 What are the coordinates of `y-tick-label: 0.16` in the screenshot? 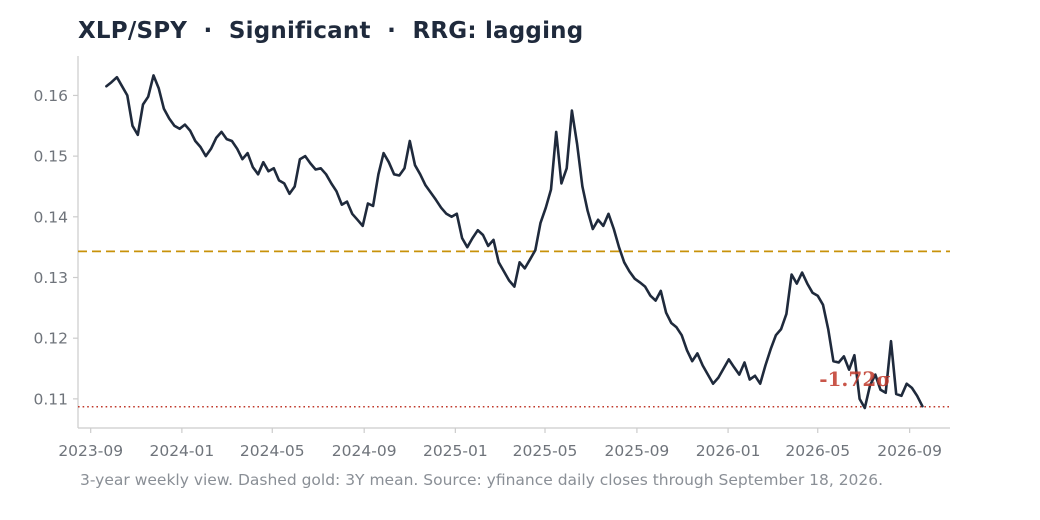 It's located at (50, 96).